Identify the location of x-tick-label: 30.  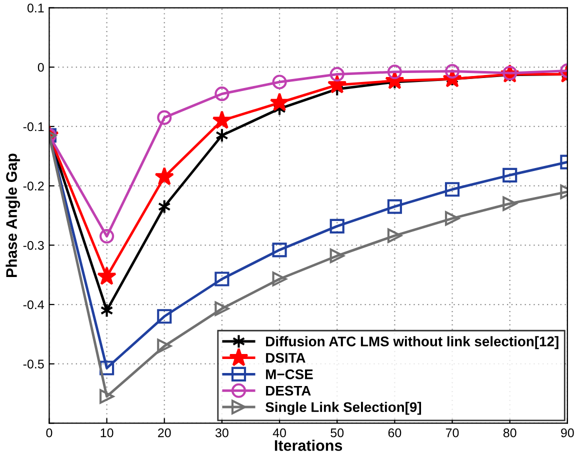
(221, 433).